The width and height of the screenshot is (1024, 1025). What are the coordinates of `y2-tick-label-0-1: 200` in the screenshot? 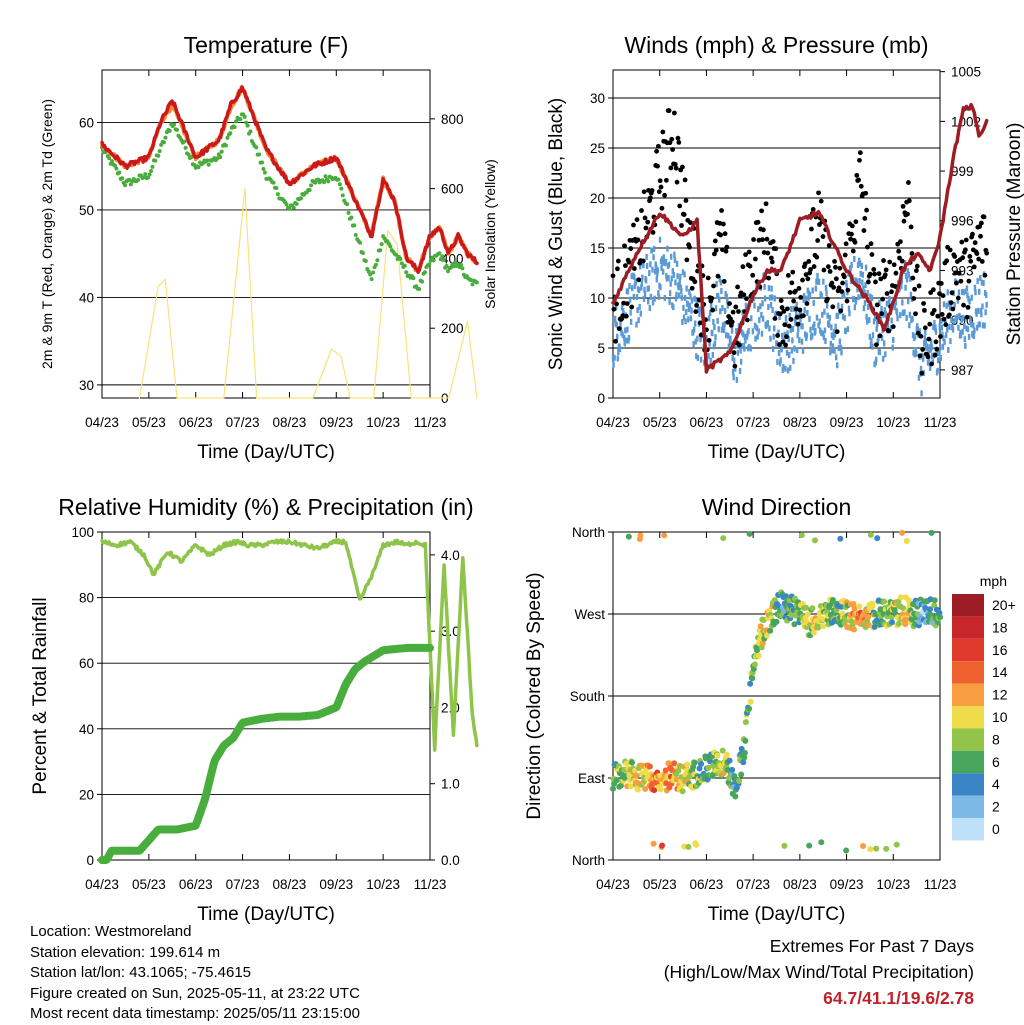 It's located at (452, 328).